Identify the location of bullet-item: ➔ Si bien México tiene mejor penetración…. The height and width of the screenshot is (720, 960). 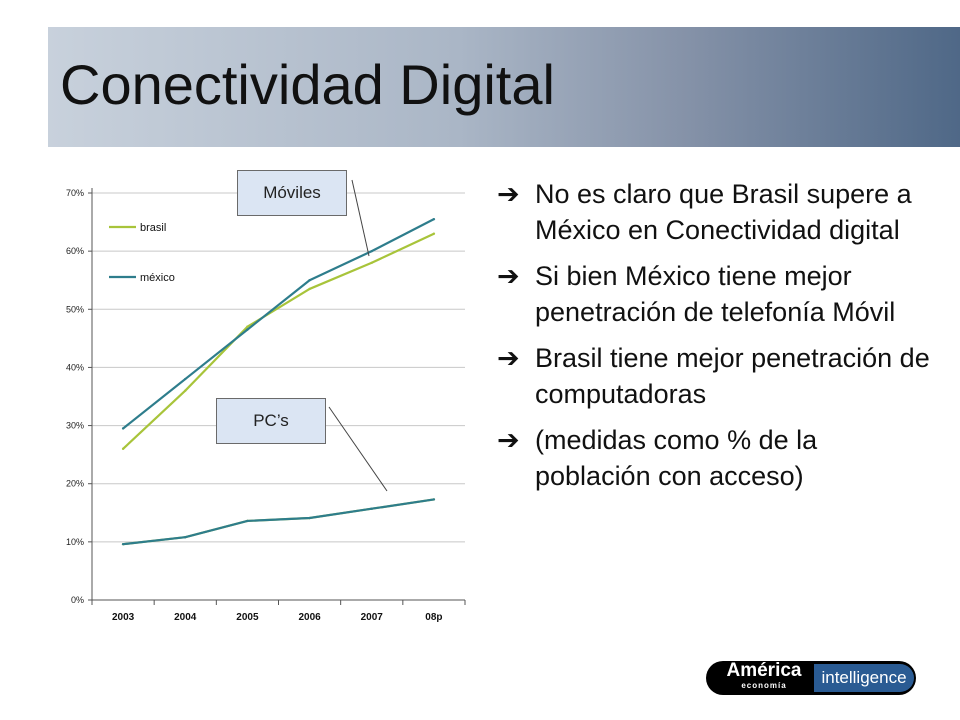
(717, 294).